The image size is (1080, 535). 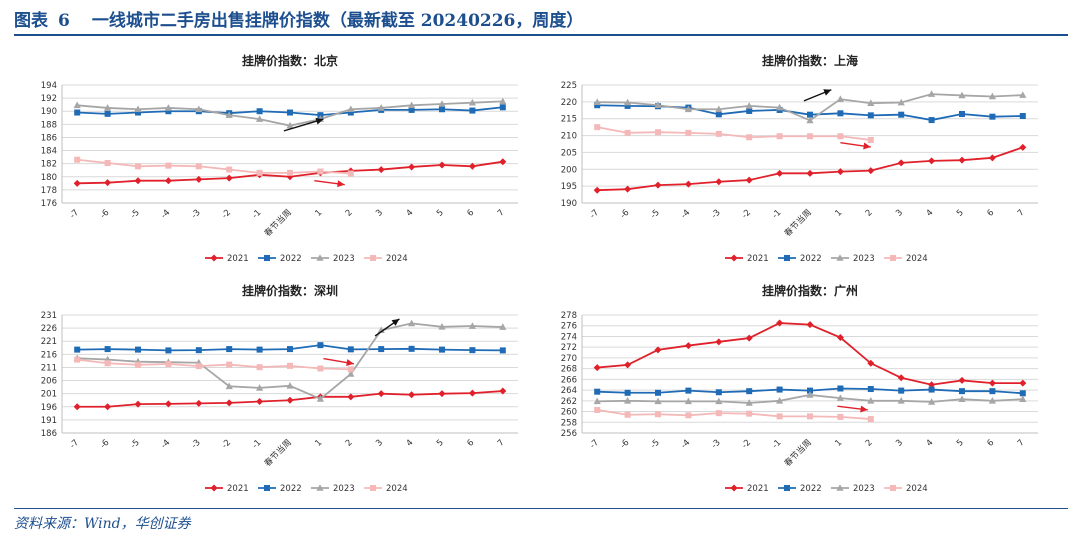 What do you see at coordinates (397, 489) in the screenshot?
I see `legend-label: 2024` at bounding box center [397, 489].